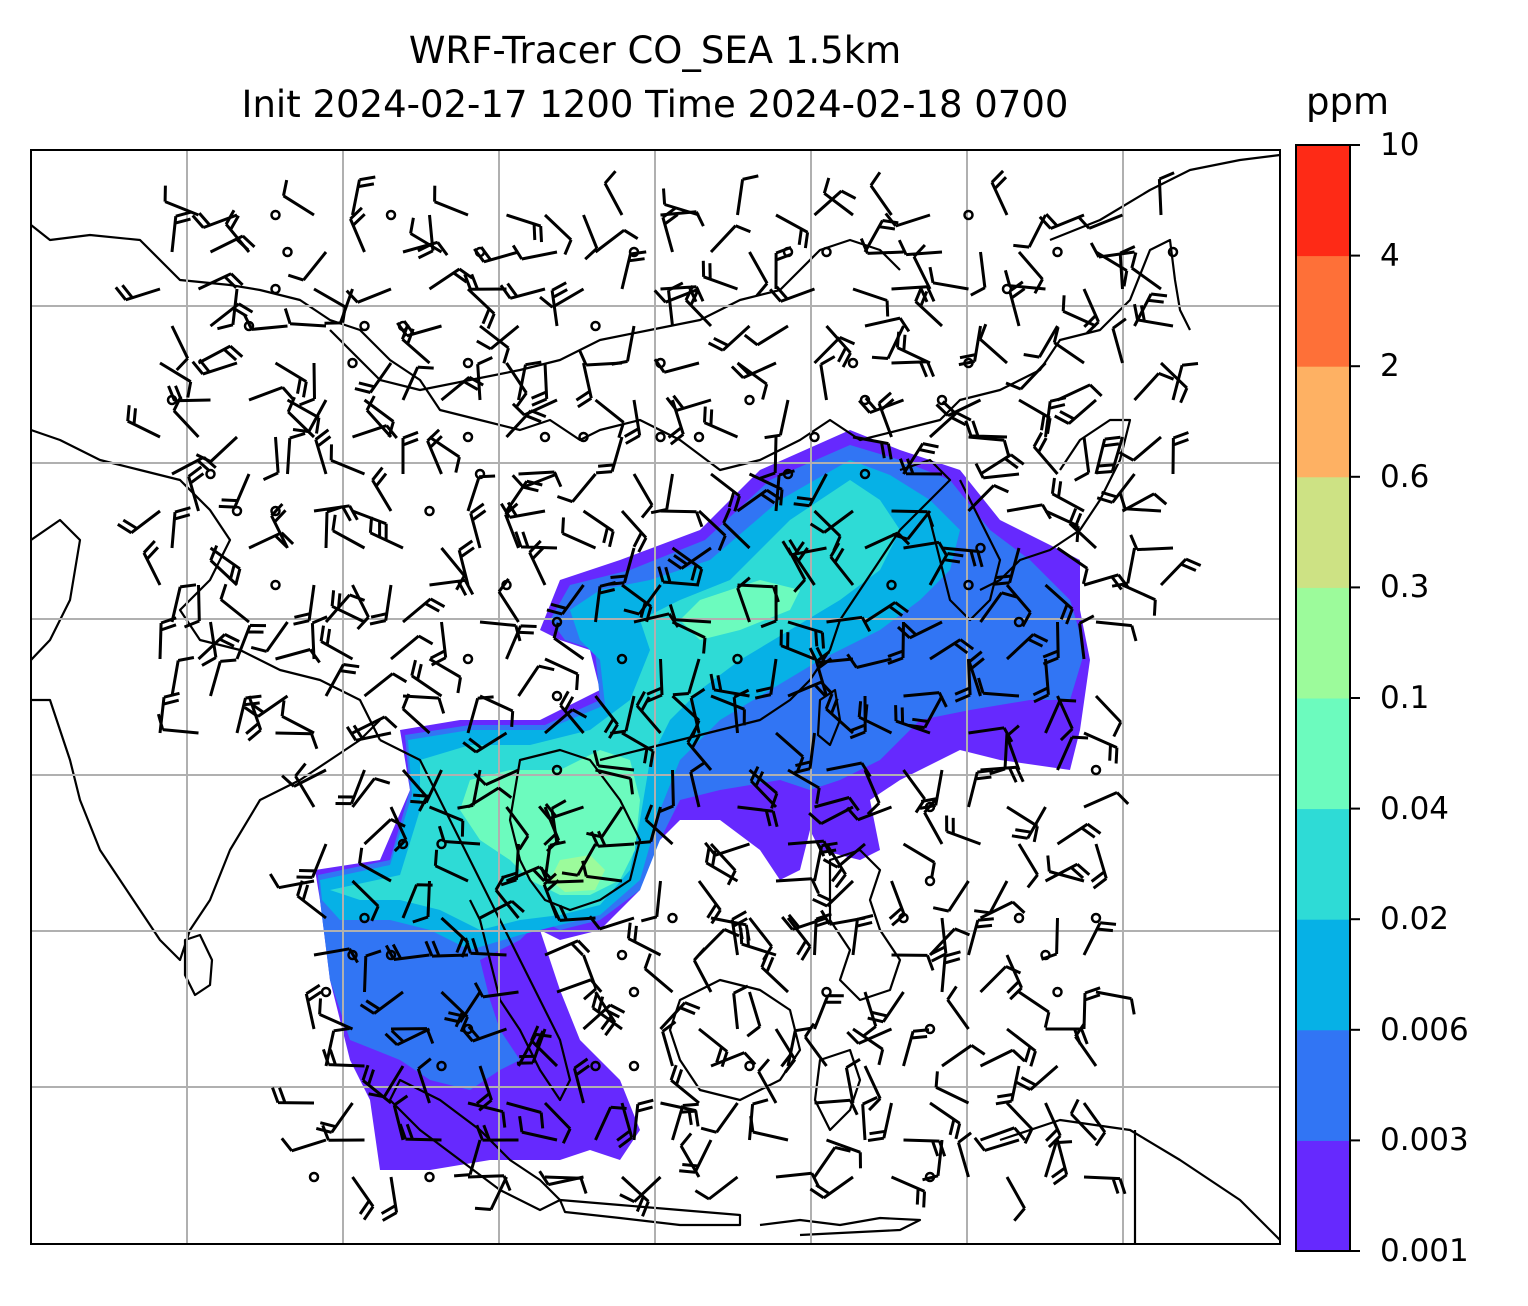 Image resolution: width=1528 pixels, height=1306 pixels. I want to click on colorbar-segment, so click(1323, 975).